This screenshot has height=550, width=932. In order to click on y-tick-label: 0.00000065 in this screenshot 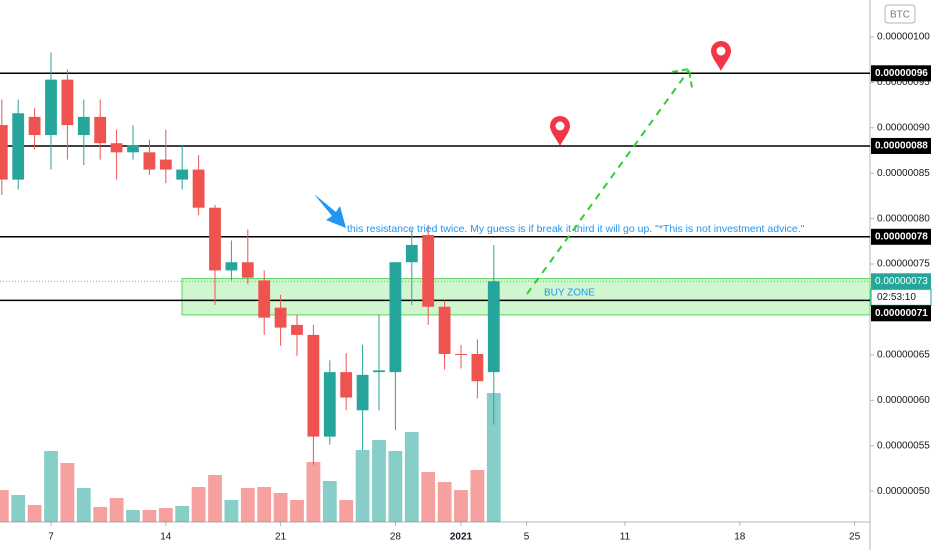, I will do `click(903, 355)`.